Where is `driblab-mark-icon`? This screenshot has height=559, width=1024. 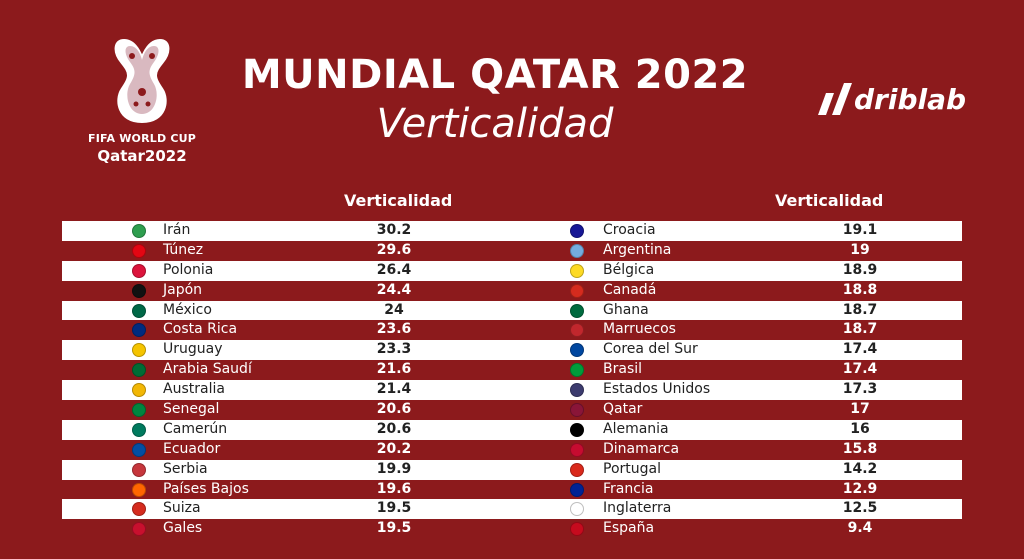
driblab-mark-icon is located at coordinates (835, 99).